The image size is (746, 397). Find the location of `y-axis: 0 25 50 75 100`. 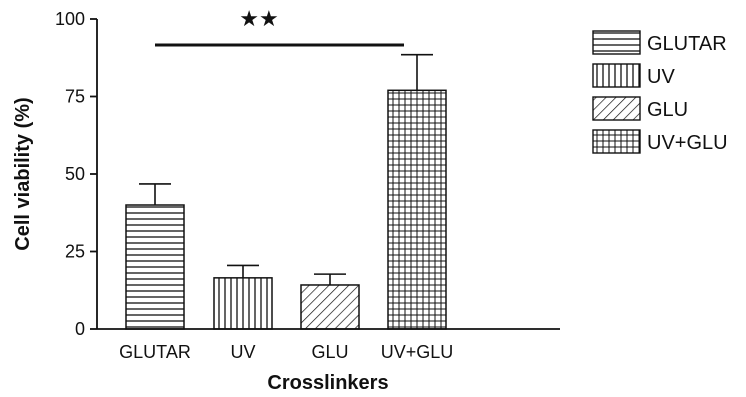

y-axis: 0 25 50 75 100 is located at coordinates (76, 174).